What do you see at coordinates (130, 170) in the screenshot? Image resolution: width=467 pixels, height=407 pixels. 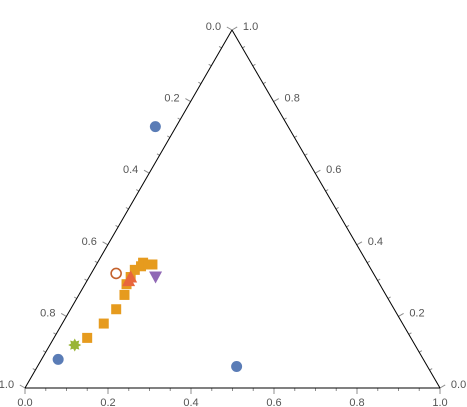 I see `left-tick-label: 0.4` at bounding box center [130, 170].